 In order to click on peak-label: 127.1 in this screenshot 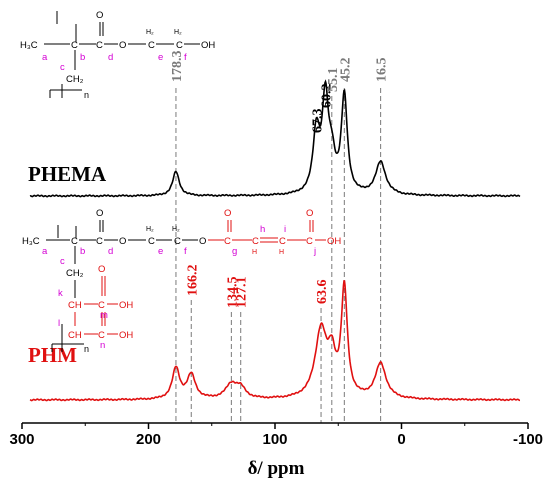, I will do `click(242, 293)`.